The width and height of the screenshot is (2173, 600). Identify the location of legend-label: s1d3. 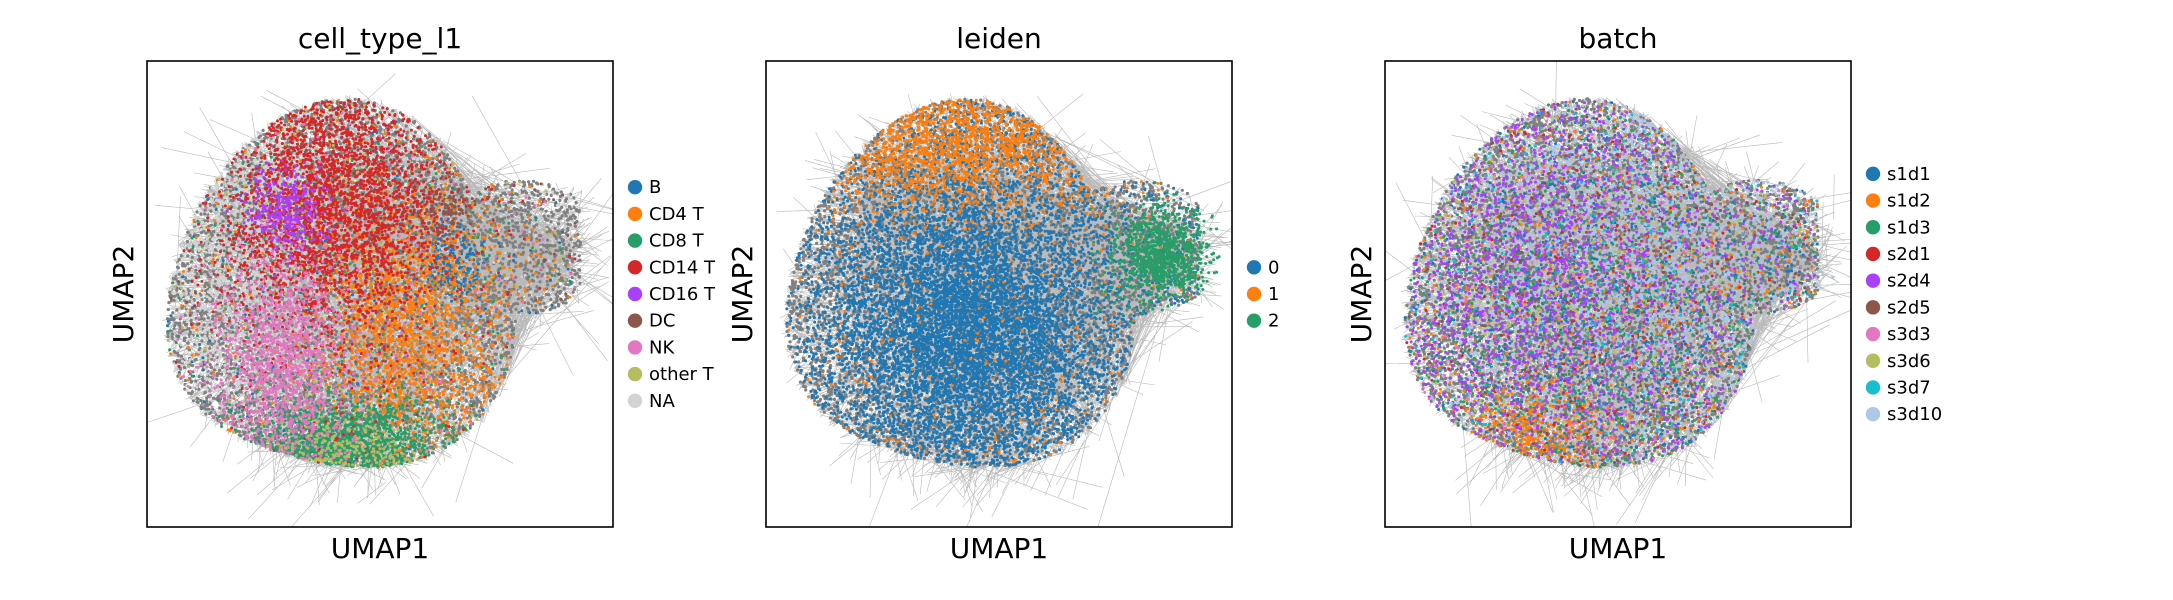
(1909, 227).